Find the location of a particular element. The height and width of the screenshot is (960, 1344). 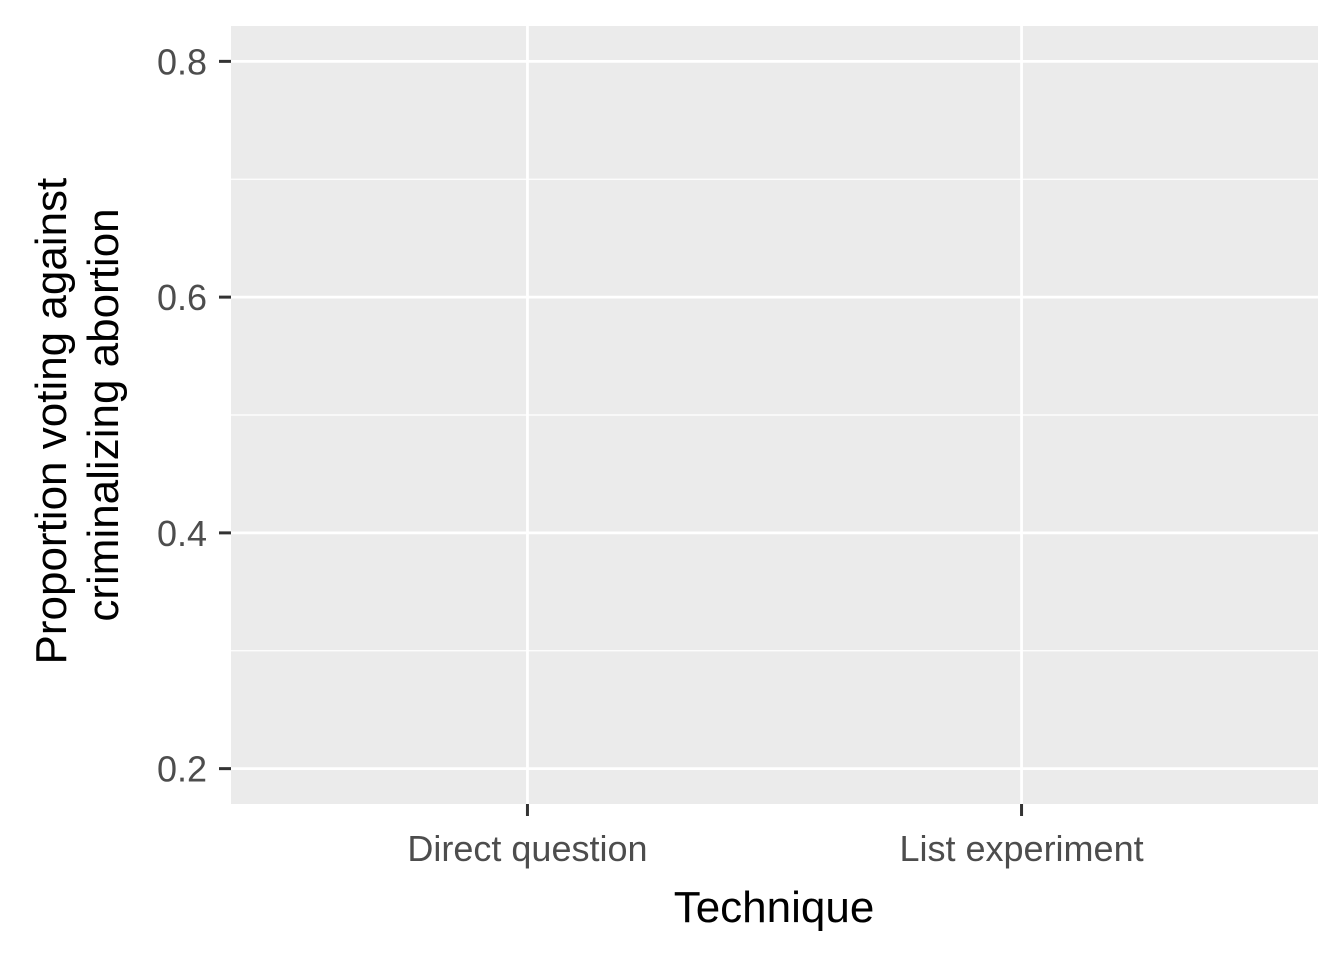

y-axis-ticks: 0.2 0.4 0.6 0.8 is located at coordinates (194, 415).